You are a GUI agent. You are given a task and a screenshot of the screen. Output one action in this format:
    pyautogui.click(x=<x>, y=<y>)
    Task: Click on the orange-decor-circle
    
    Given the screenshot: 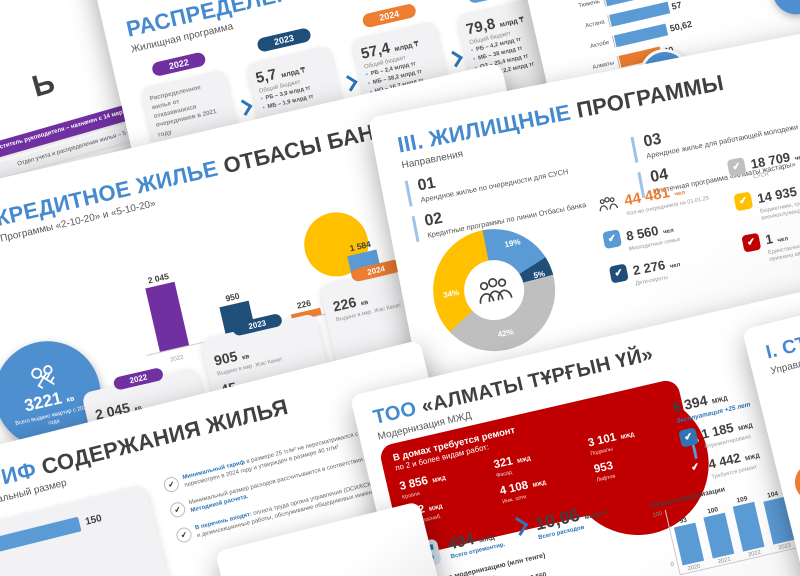 What is the action you would take?
    pyautogui.click(x=795, y=482)
    